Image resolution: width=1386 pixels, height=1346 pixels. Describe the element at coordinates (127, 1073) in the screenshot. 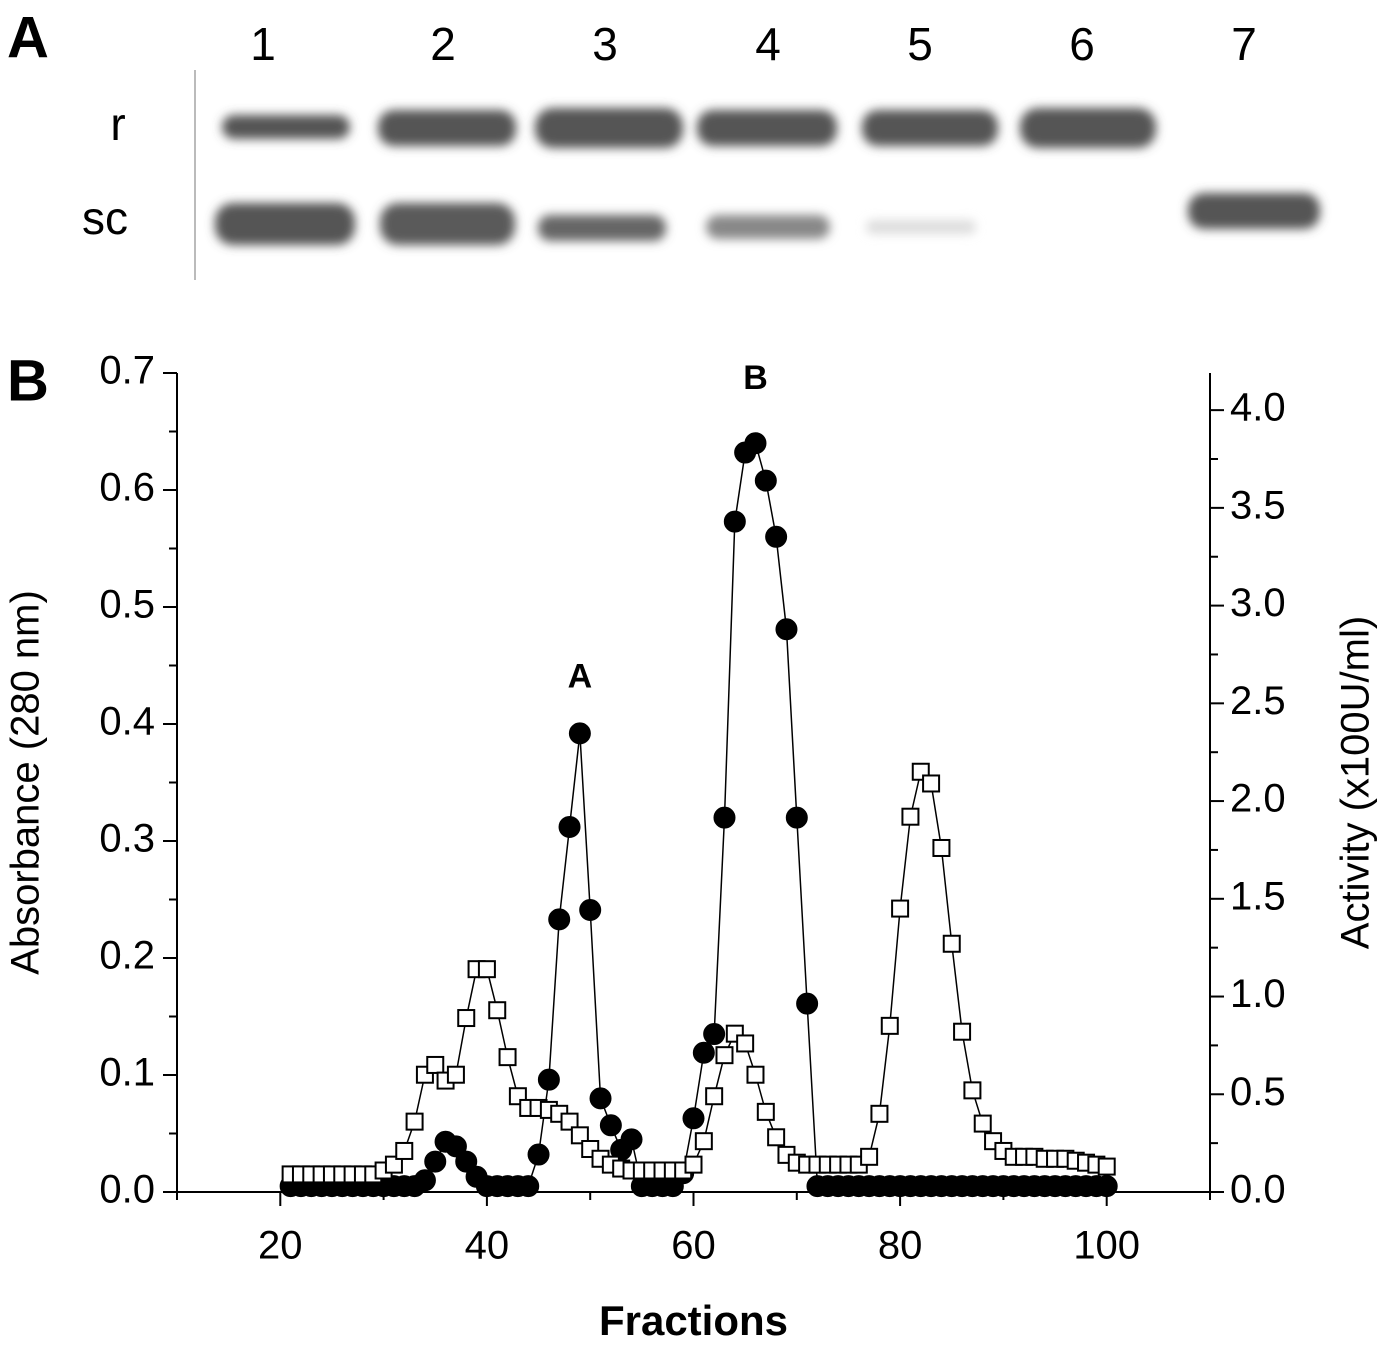

I see `y-tick-label: 0.1` at that location.